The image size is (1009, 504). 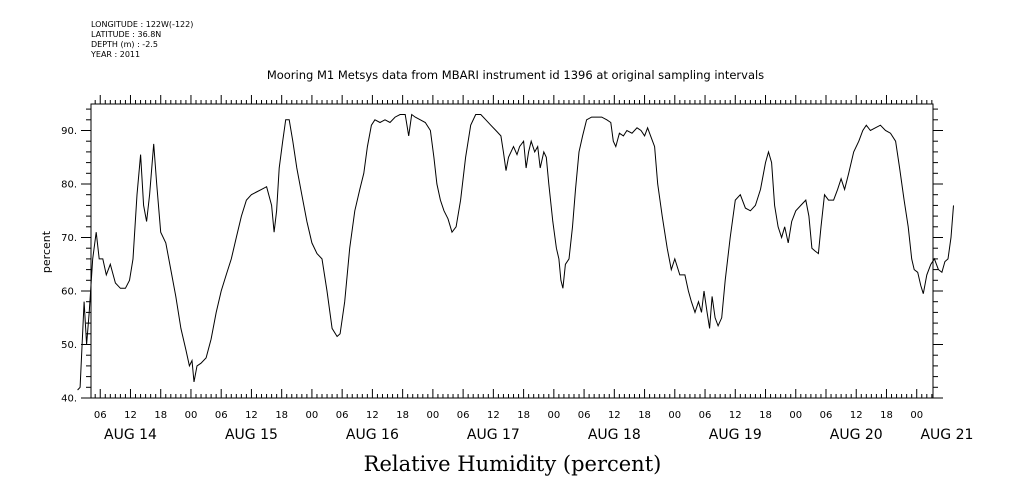 What do you see at coordinates (160, 415) in the screenshot?
I see `x-tick-label: 18` at bounding box center [160, 415].